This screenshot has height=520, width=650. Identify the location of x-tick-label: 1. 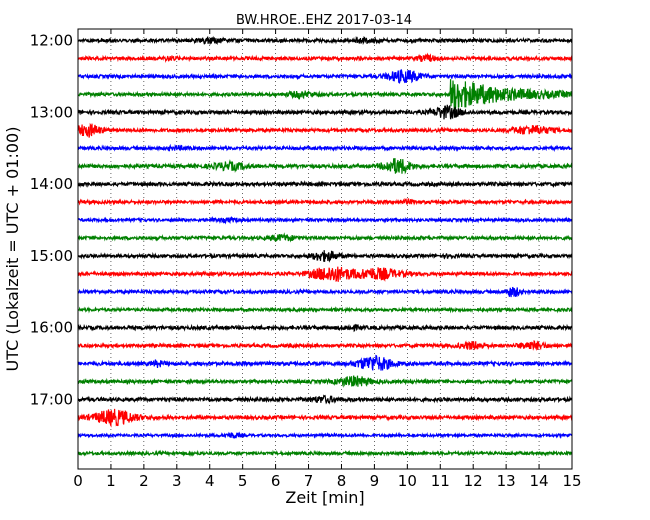
(111, 481).